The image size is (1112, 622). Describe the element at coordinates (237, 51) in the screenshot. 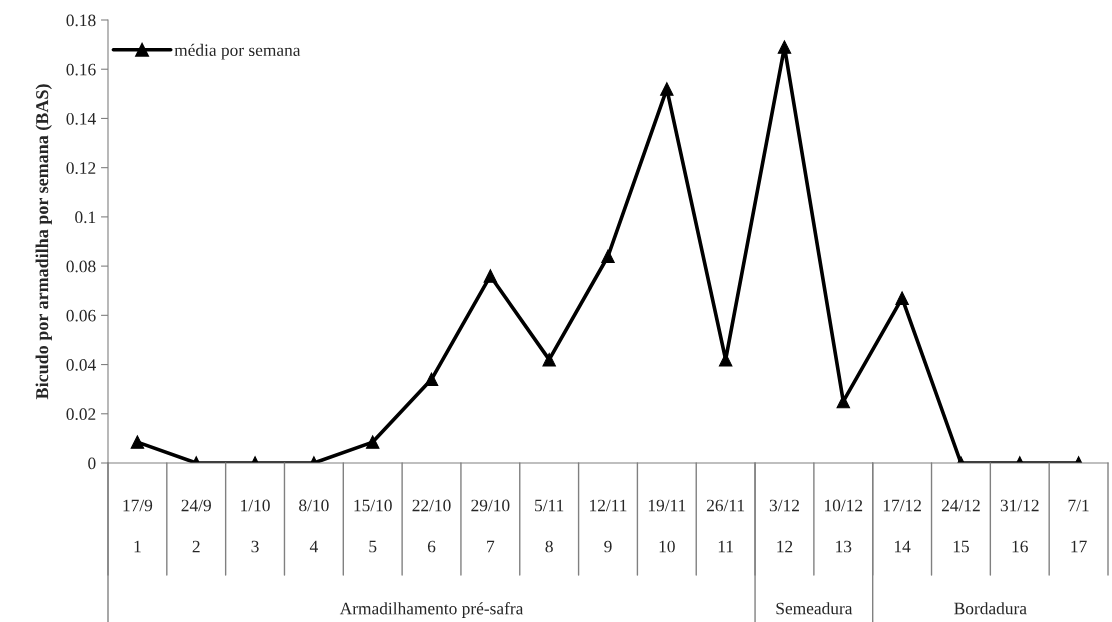

I see `legend-label: média por semana` at that location.